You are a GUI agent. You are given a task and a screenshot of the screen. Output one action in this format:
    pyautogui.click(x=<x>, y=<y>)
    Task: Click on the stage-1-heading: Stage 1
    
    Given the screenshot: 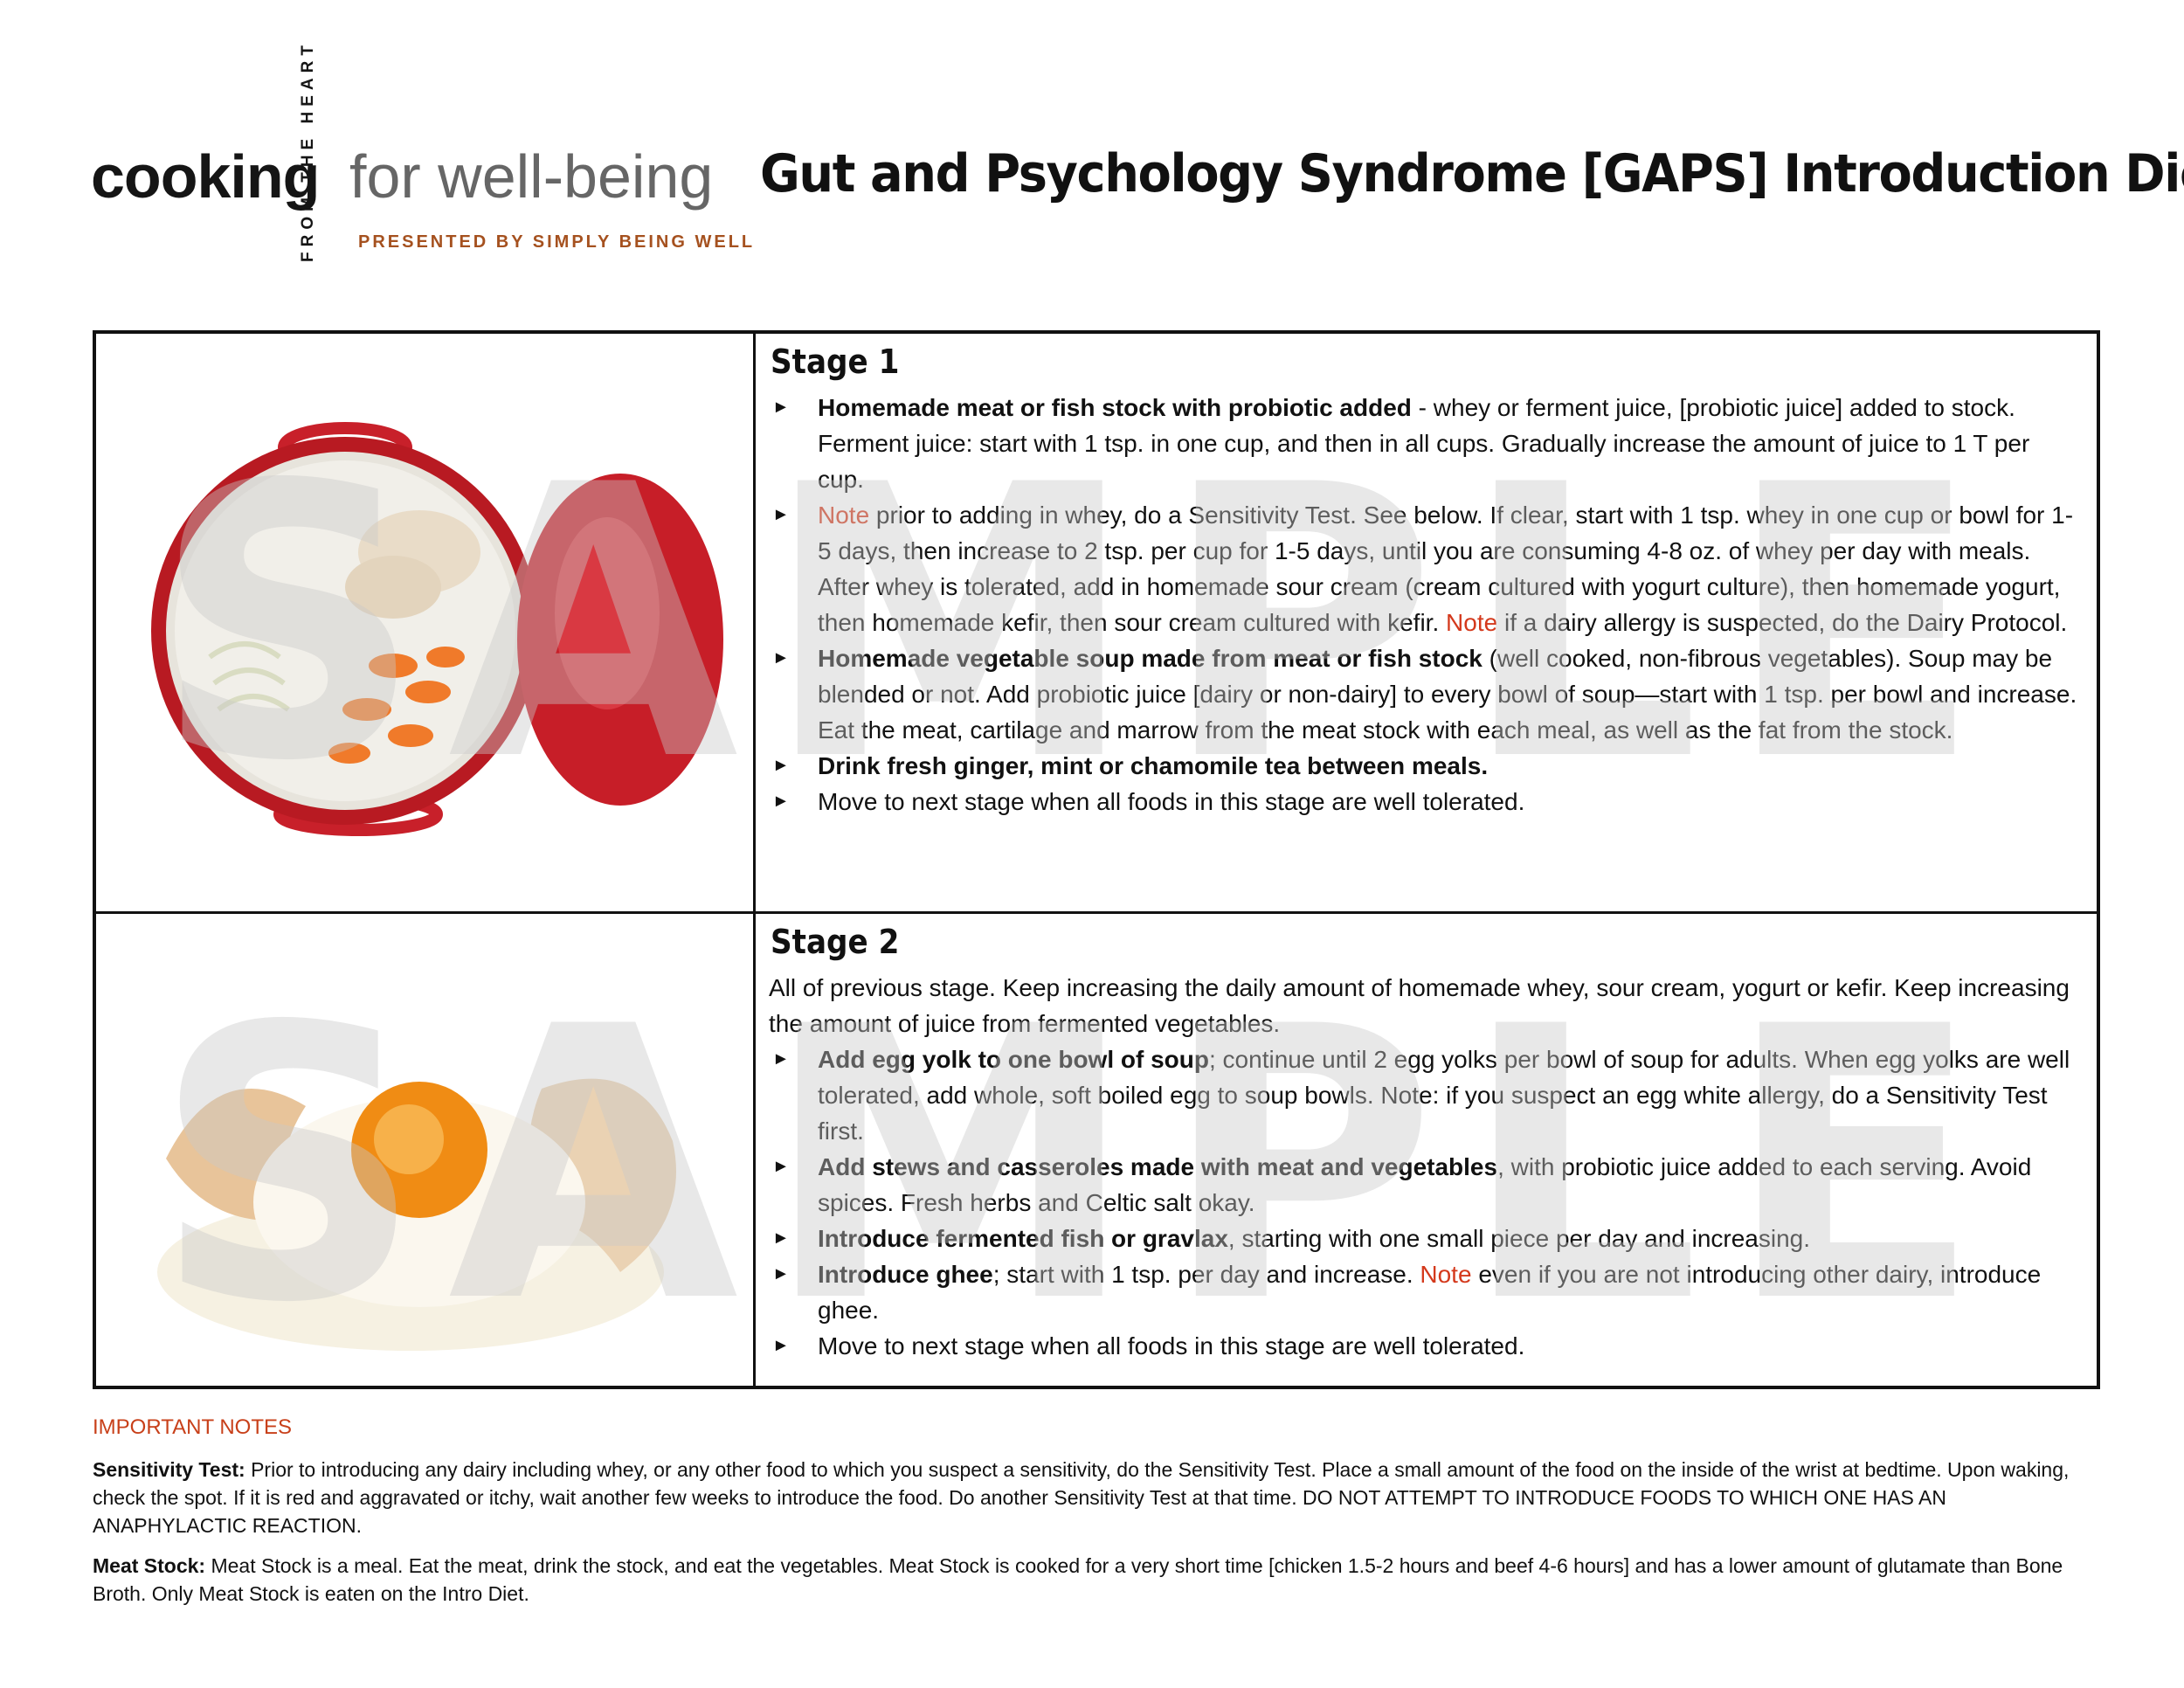 What is the action you would take?
    pyautogui.click(x=835, y=361)
    